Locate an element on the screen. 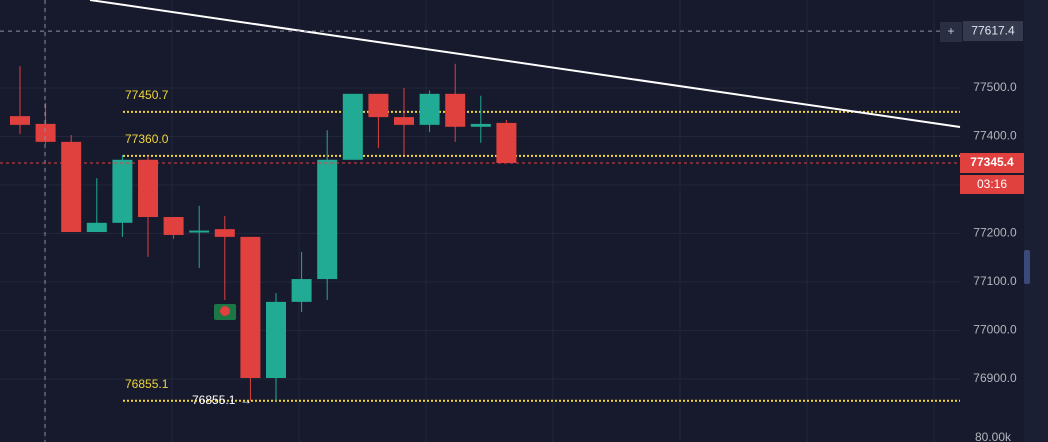 This screenshot has width=1048, height=442. volume-axis-label: 80.00k is located at coordinates (993, 436).